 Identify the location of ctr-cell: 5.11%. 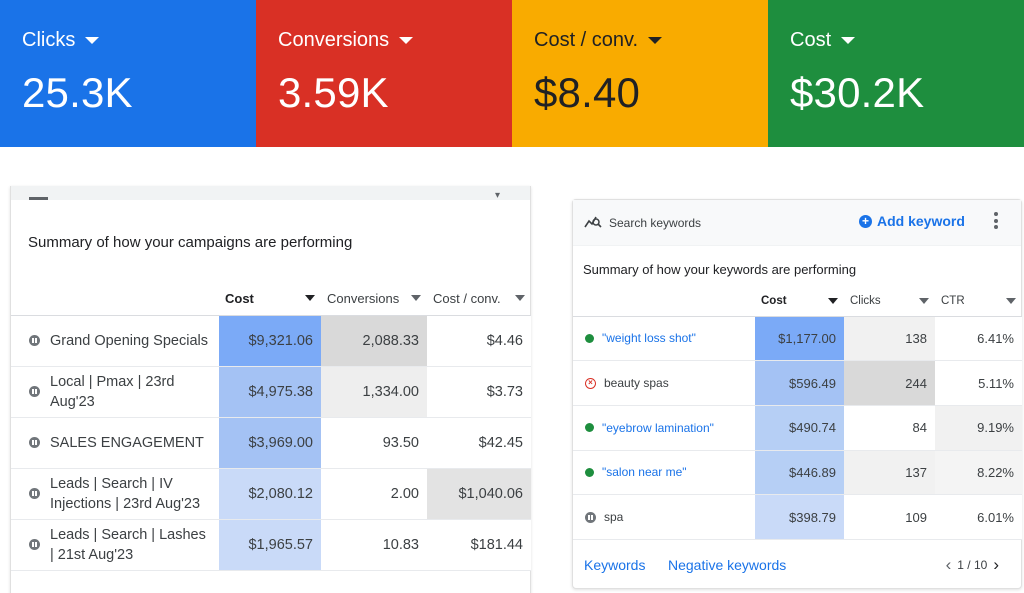
(978, 383).